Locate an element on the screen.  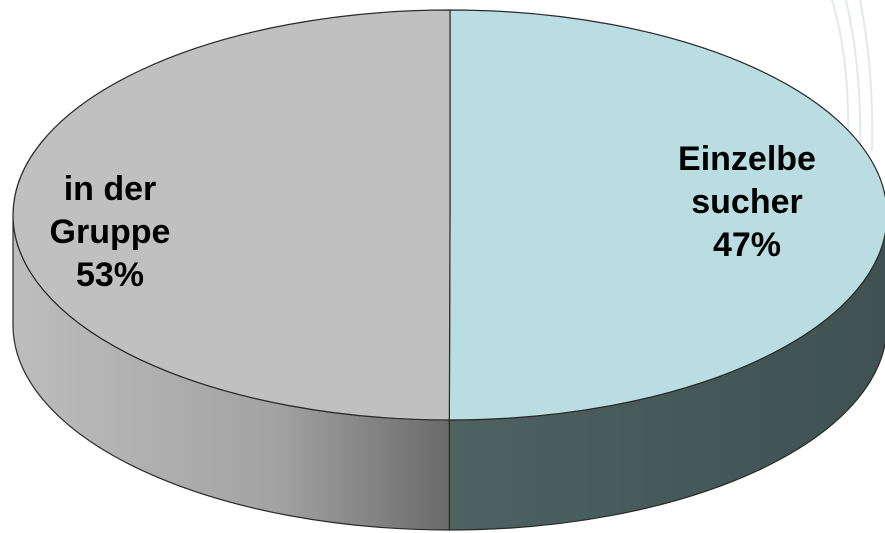
pie-slice-label-2: in der Gruppe 53% is located at coordinates (110, 232).